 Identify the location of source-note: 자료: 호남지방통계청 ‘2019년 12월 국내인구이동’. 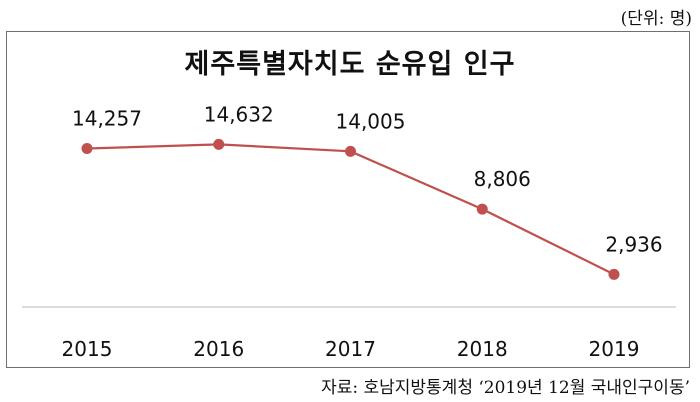
(505, 388).